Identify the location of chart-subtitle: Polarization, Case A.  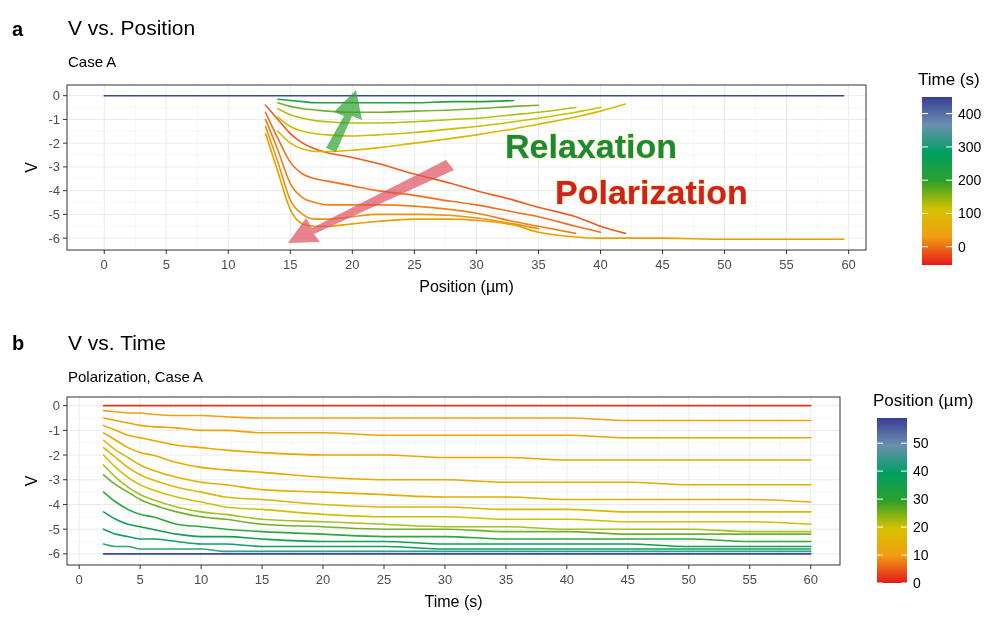
(136, 376).